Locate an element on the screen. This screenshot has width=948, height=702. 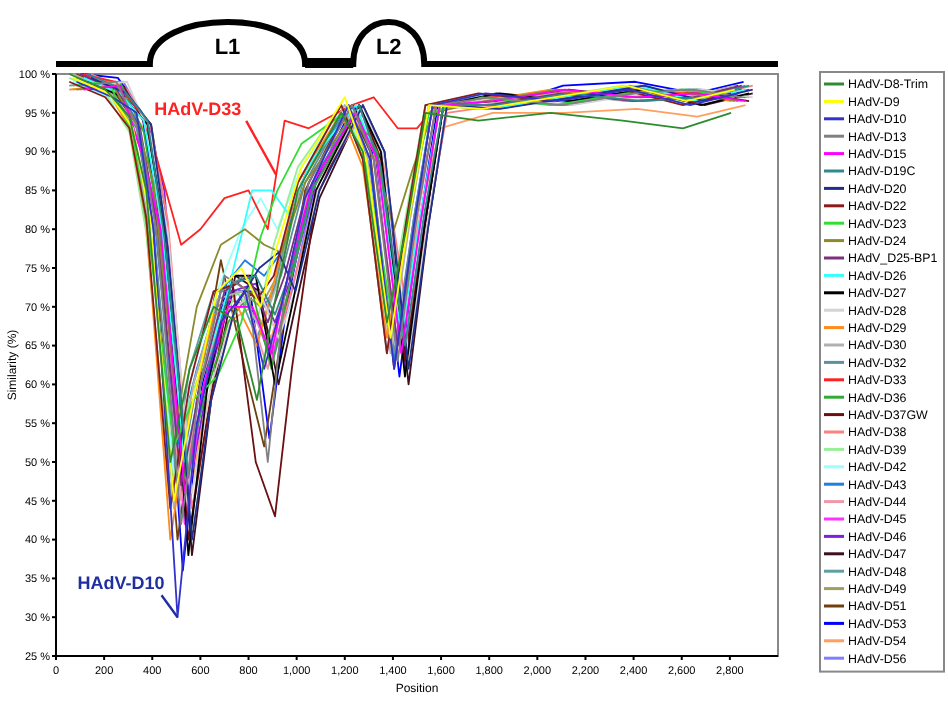
annotation: HAdV-D33 is located at coordinates (198, 108).